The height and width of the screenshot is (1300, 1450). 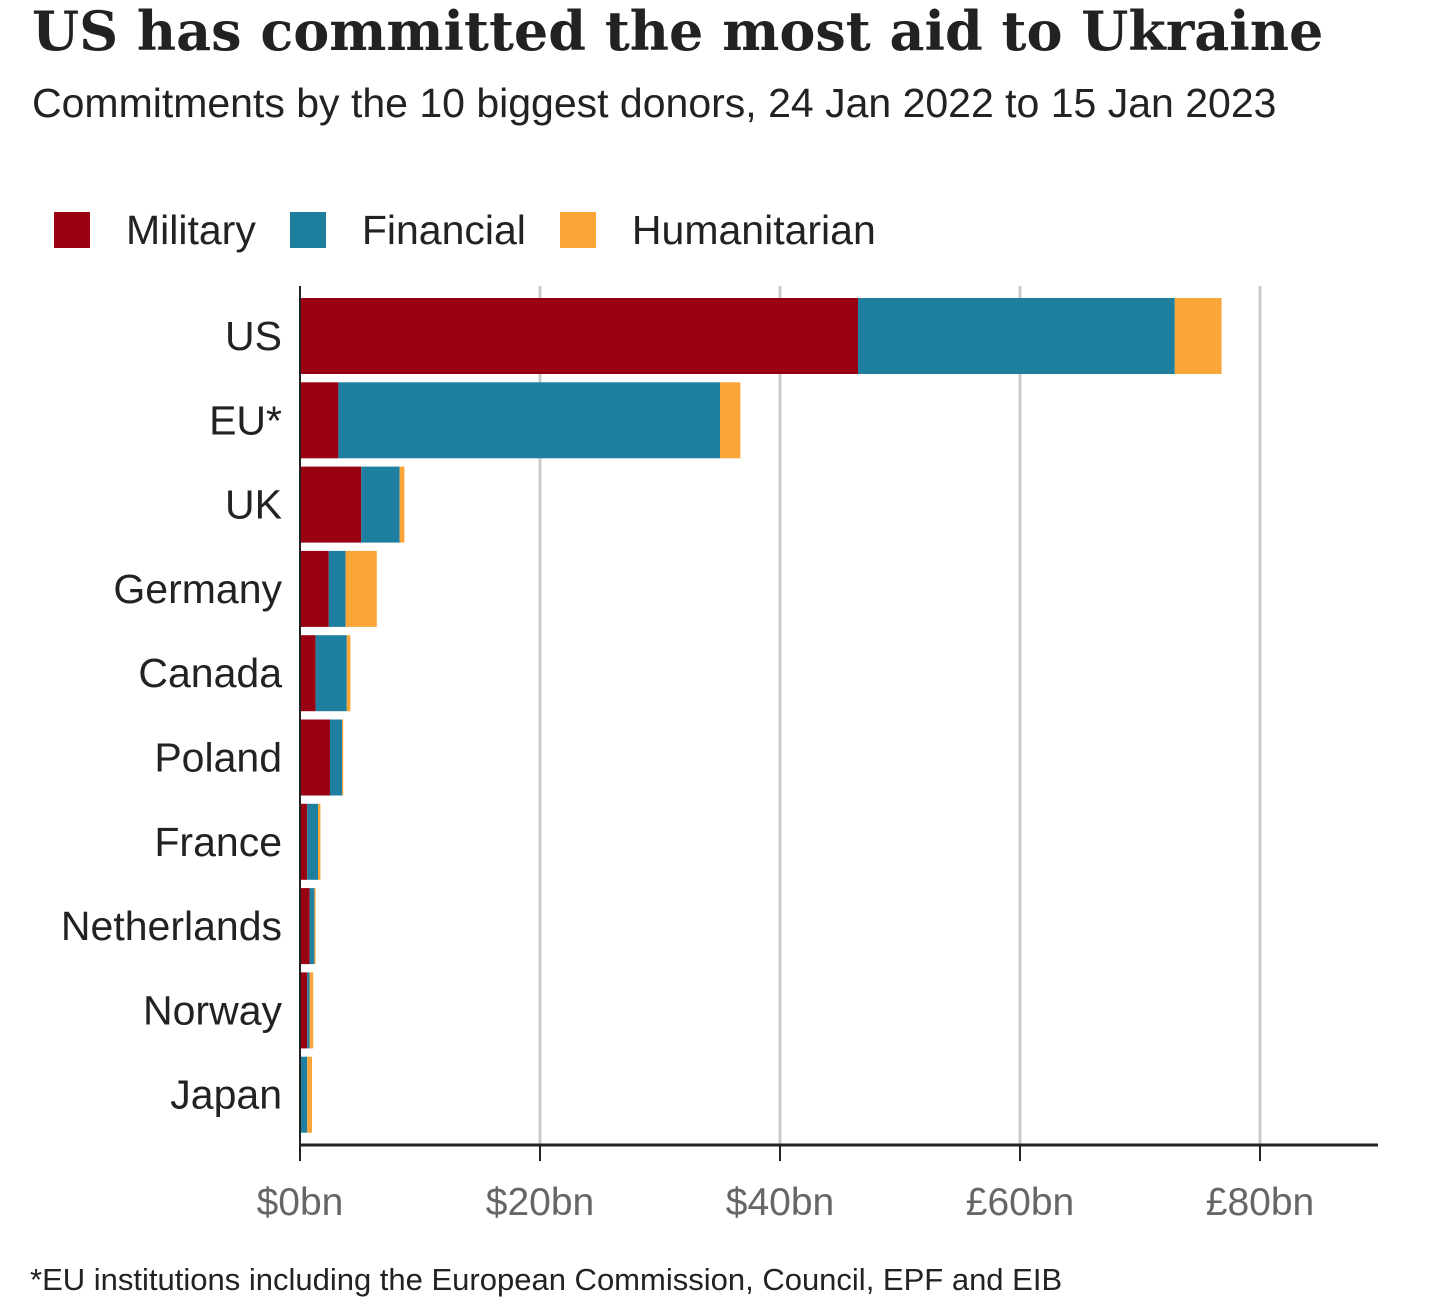 I want to click on x-tick-label-40: $40bn, so click(x=780, y=1202).